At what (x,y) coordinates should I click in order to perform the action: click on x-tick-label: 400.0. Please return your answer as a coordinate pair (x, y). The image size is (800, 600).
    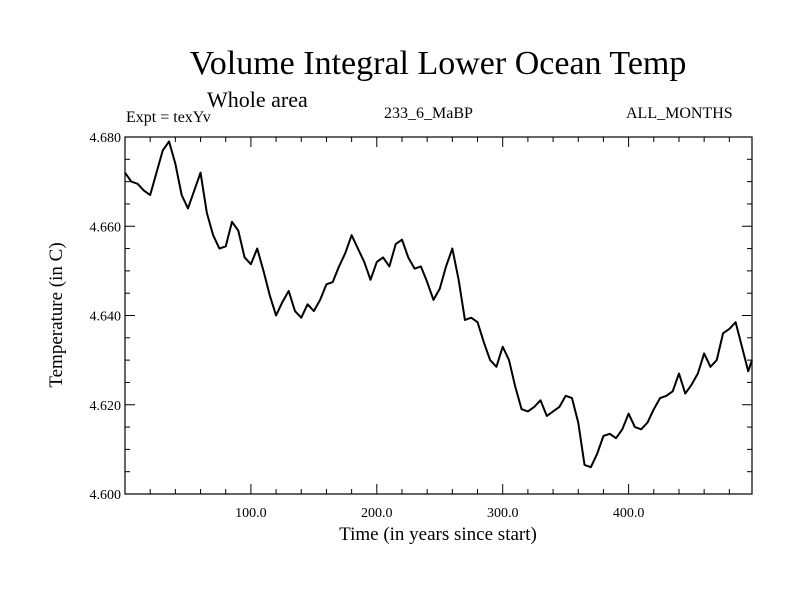
    Looking at the image, I should click on (629, 513).